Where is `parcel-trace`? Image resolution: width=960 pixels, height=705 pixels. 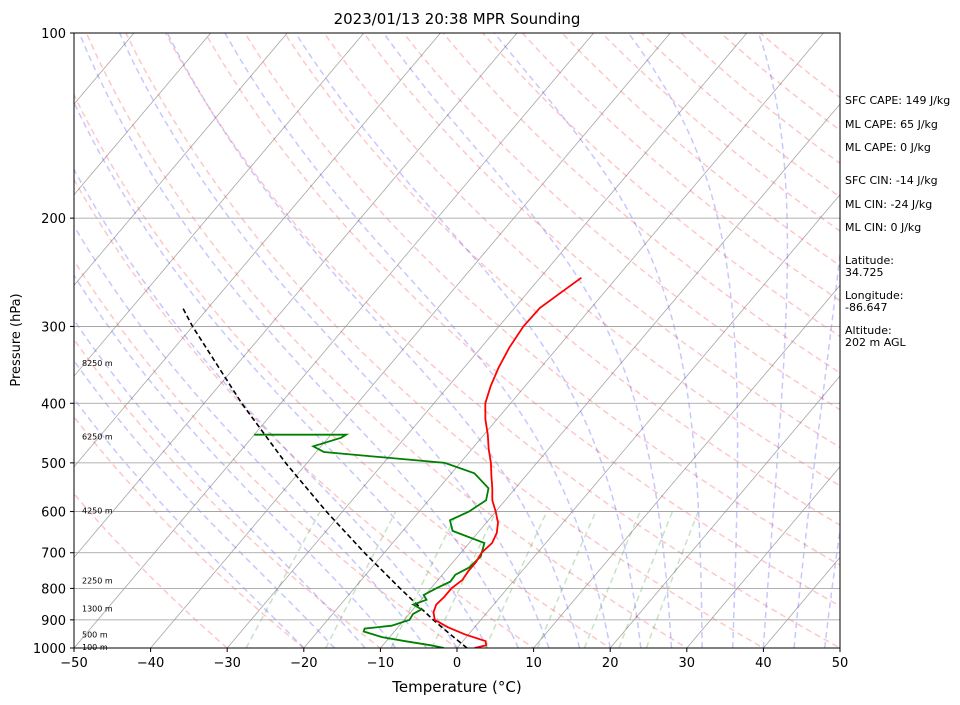 parcel-trace is located at coordinates (325, 477).